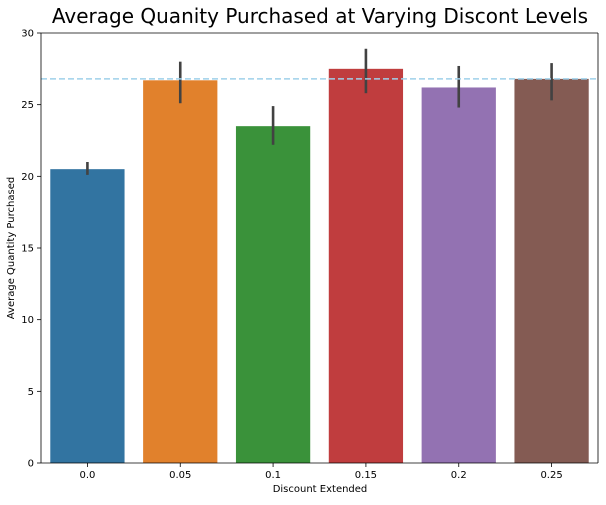 The image size is (606, 505). Describe the element at coordinates (87, 316) in the screenshot. I see `bar-0.0` at that location.